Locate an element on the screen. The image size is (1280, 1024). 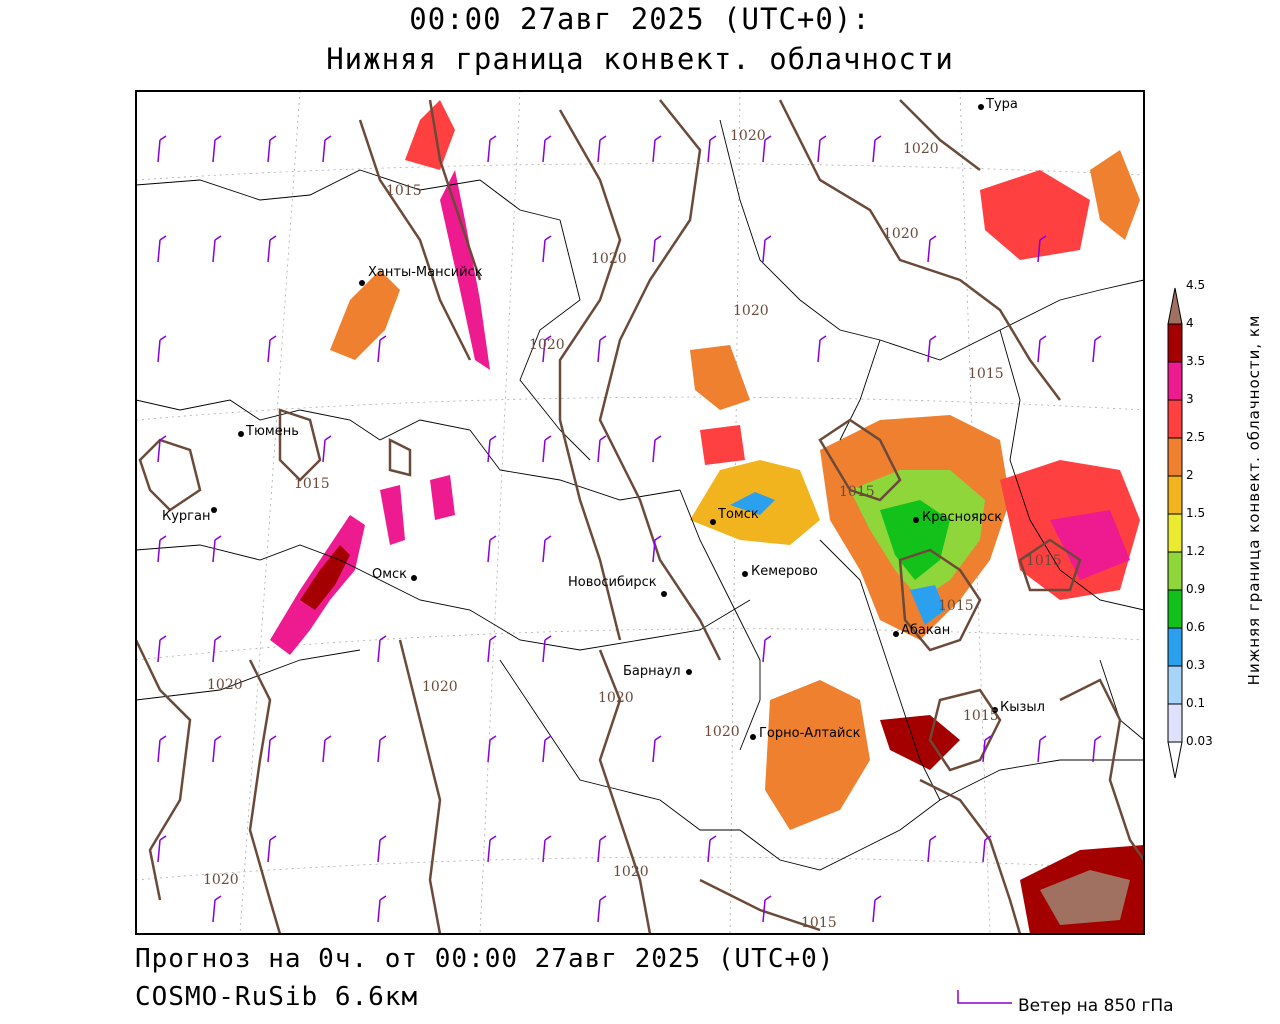
colorbar-tick-label: 4.5 is located at coordinates (1196, 285).